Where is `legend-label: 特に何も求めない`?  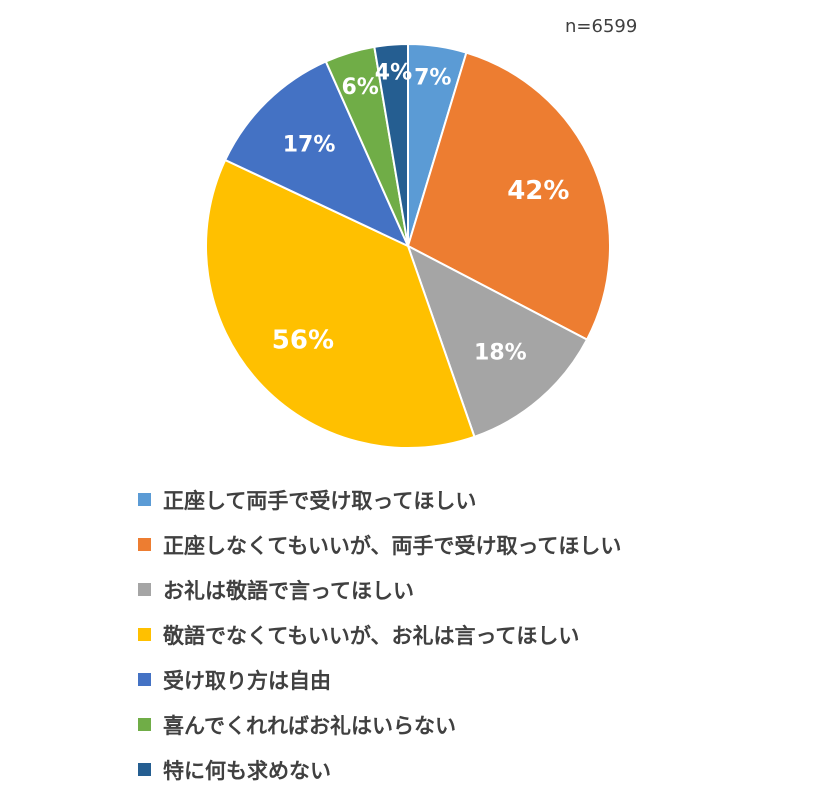
legend-label: 特に何も求めない is located at coordinates (247, 770).